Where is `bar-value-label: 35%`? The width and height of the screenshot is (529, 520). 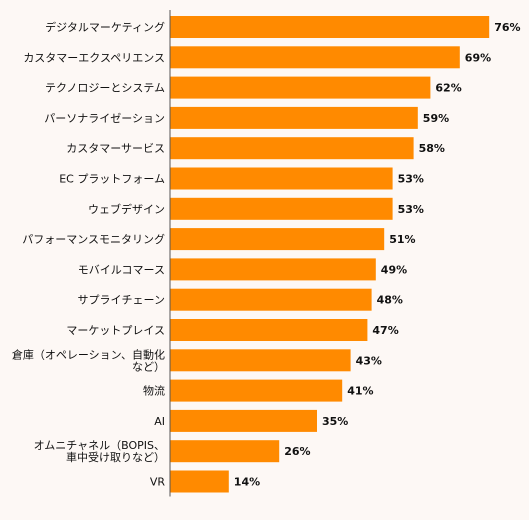 bar-value-label: 35% is located at coordinates (335, 421).